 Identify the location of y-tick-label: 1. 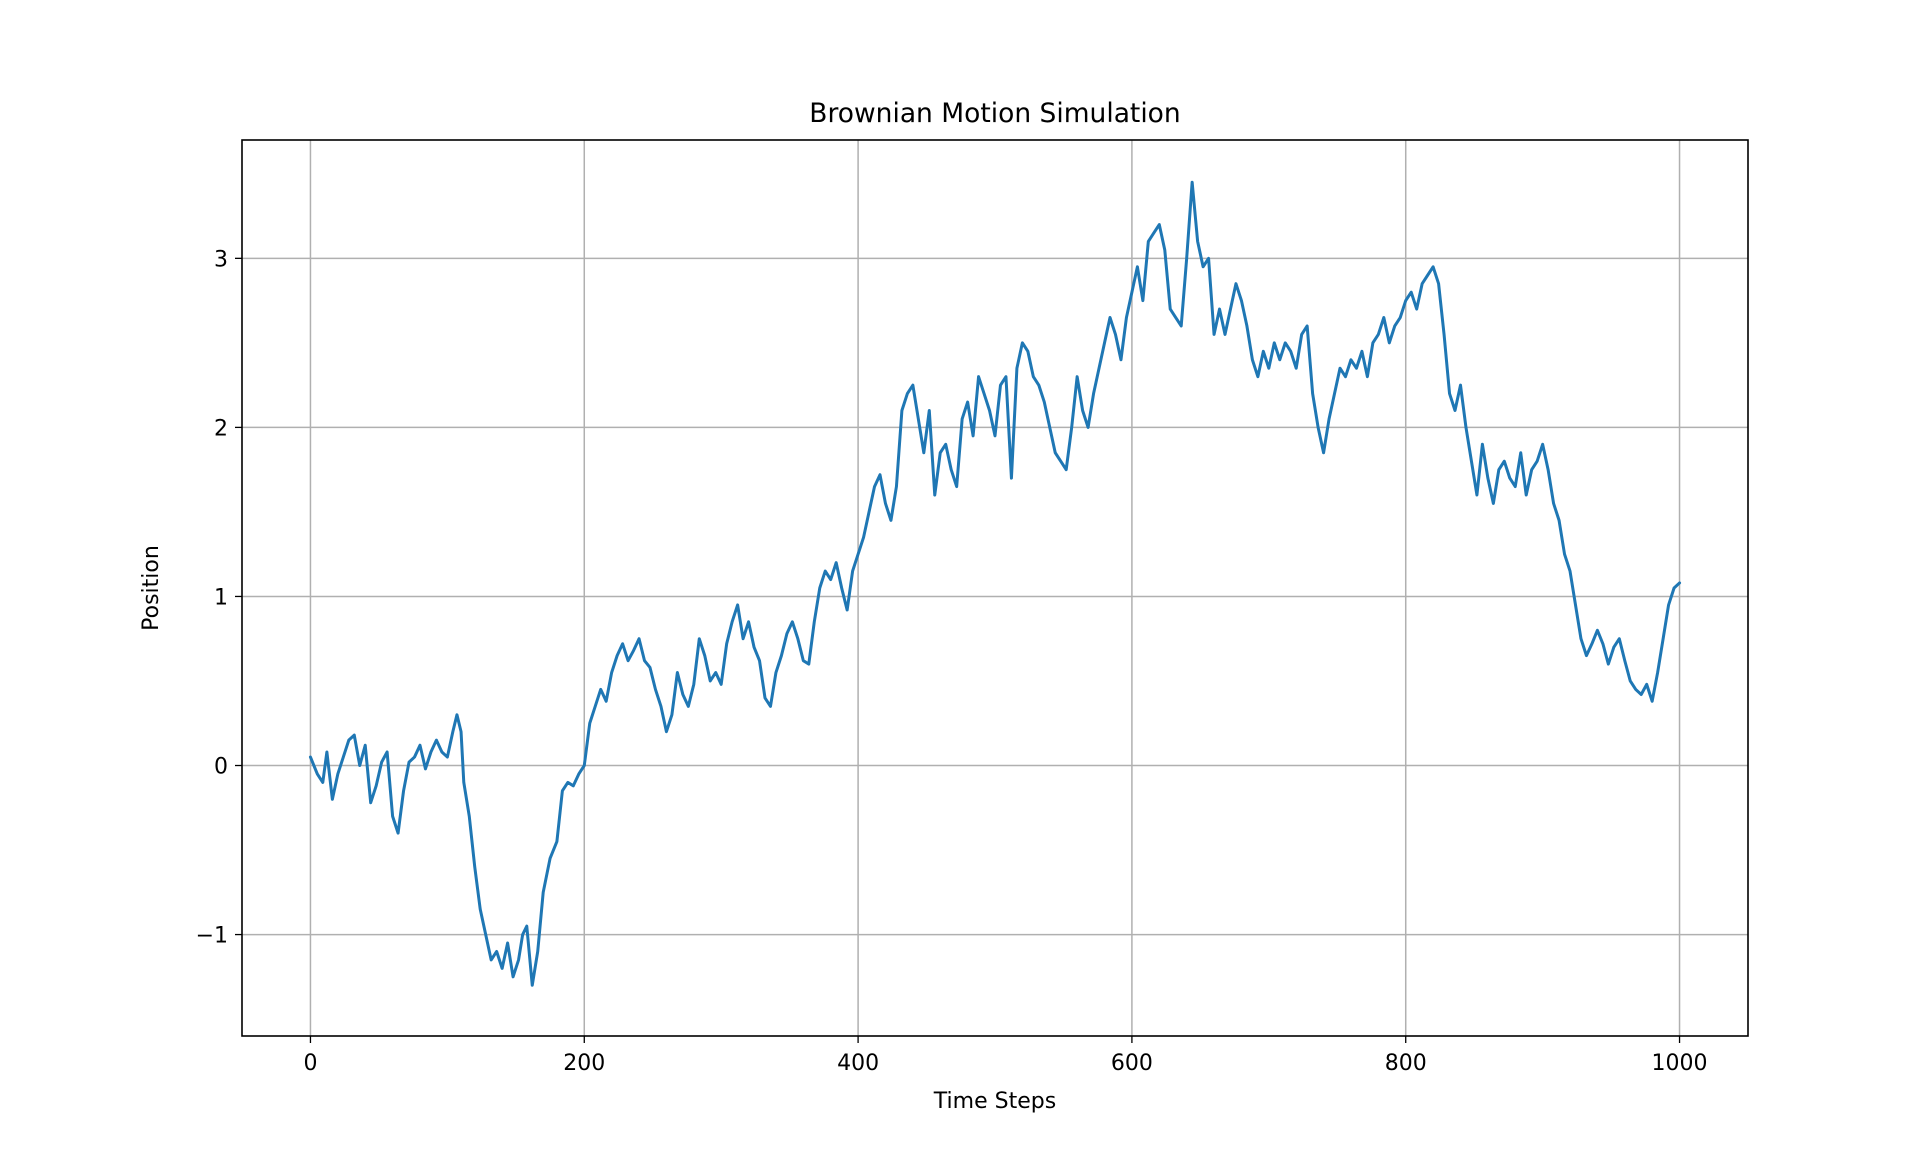
(221, 597).